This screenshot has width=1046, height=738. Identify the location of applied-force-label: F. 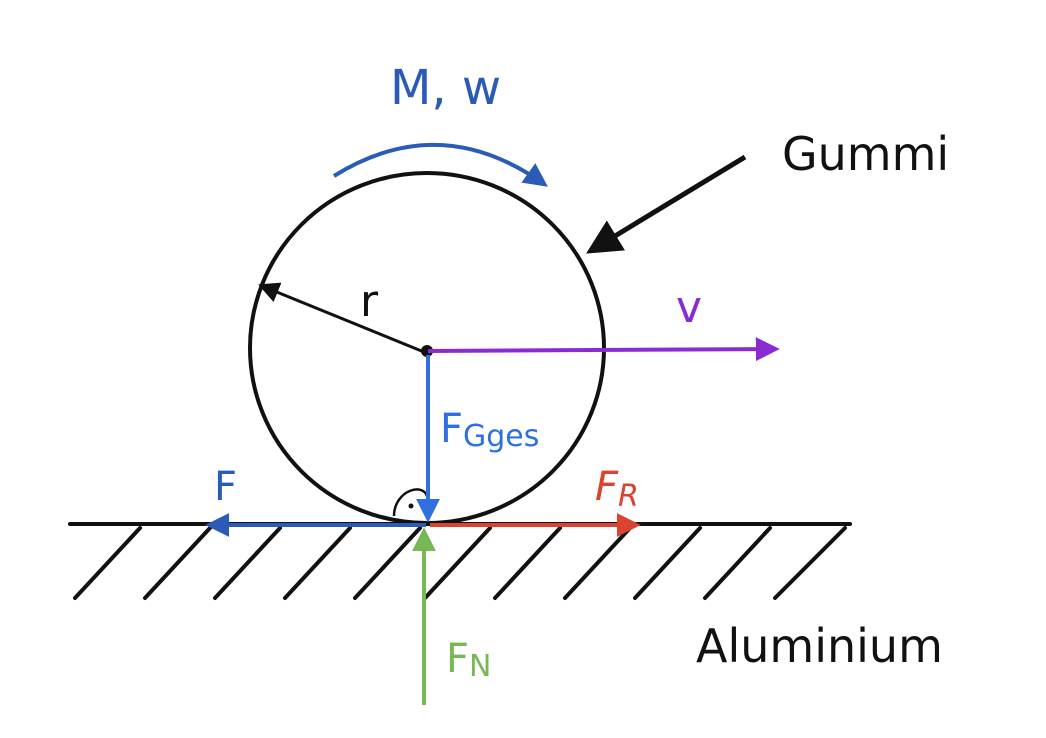
(225, 487).